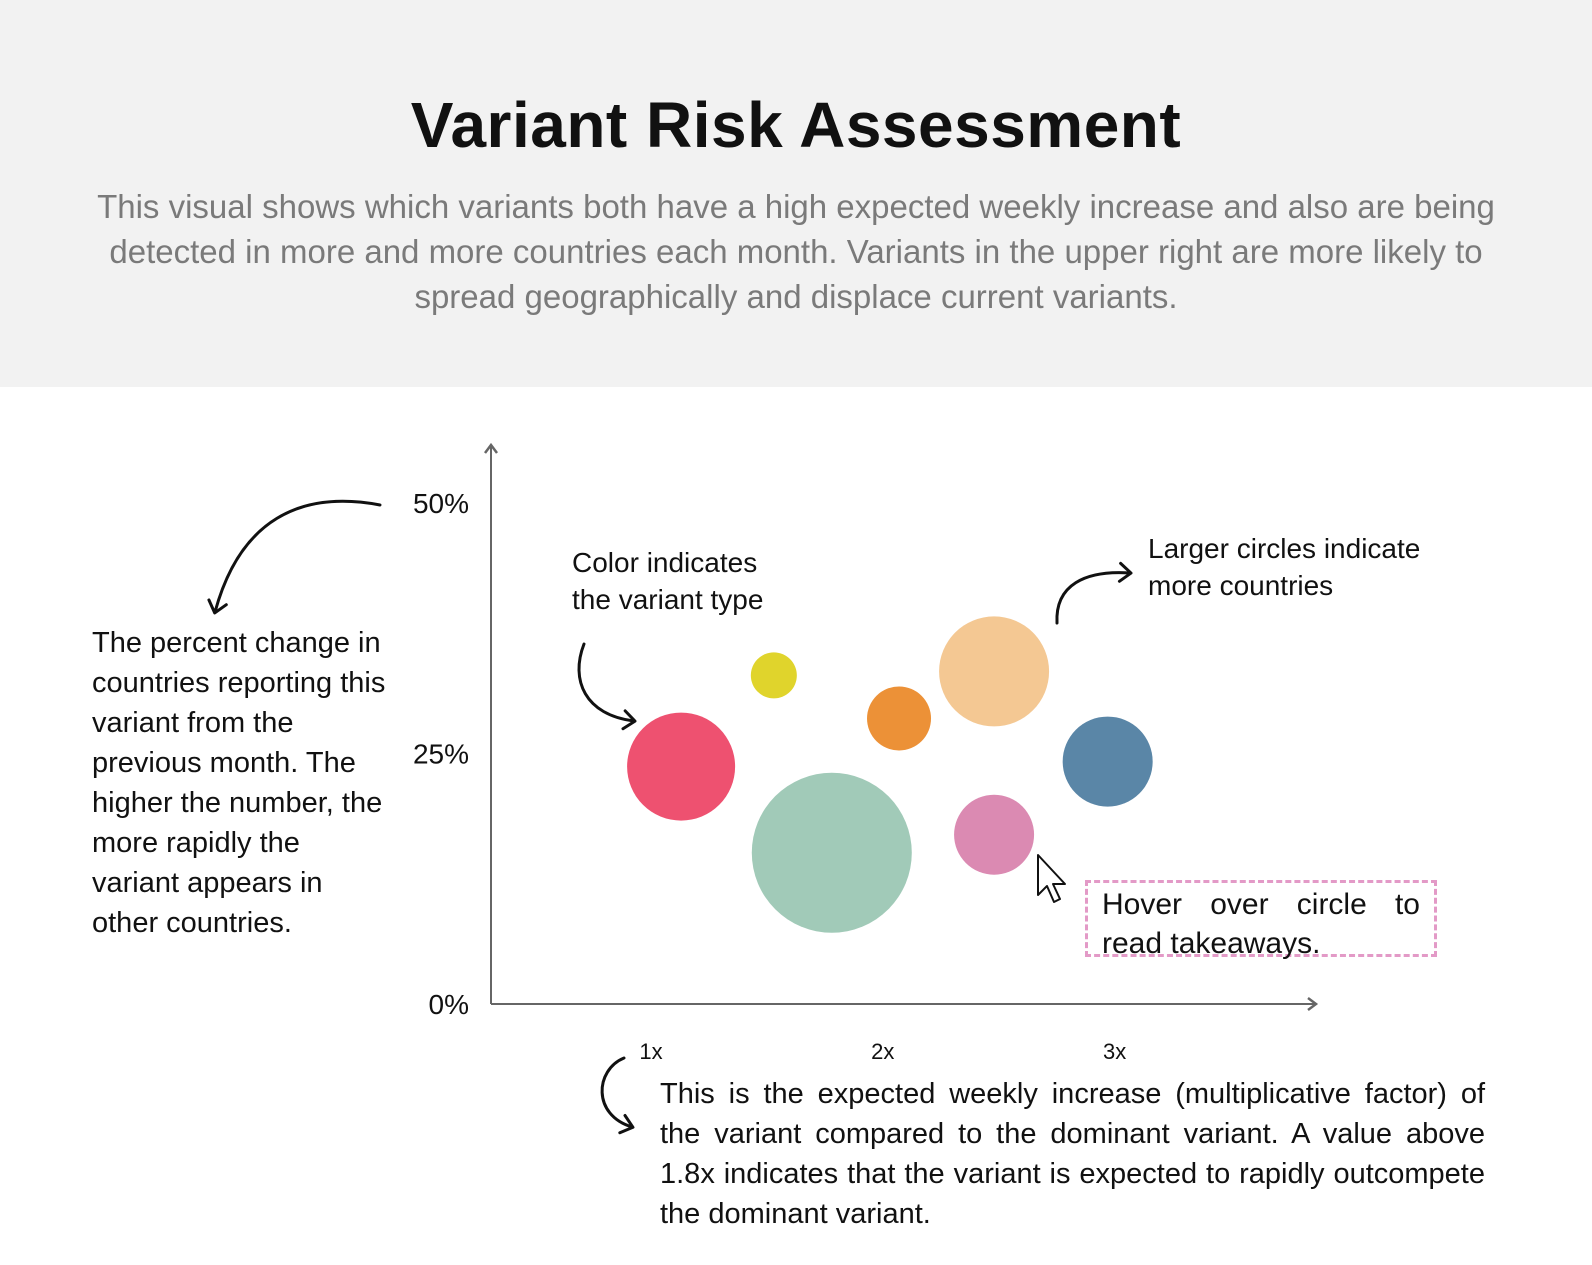 This screenshot has width=1592, height=1265. I want to click on x-tick-label: 3x, so click(1114, 1051).